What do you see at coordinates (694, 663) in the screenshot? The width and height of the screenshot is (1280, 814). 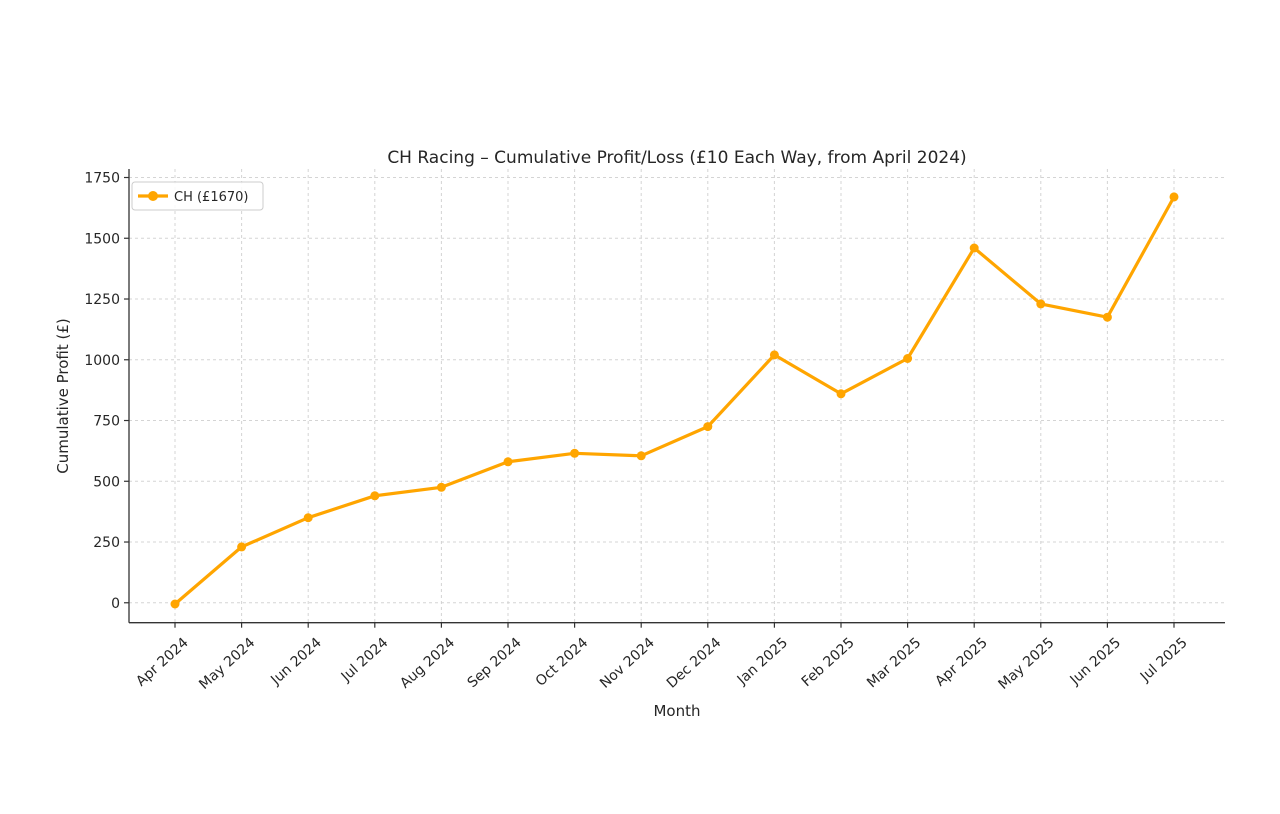 I see `x-tick-label: Dec 2024` at bounding box center [694, 663].